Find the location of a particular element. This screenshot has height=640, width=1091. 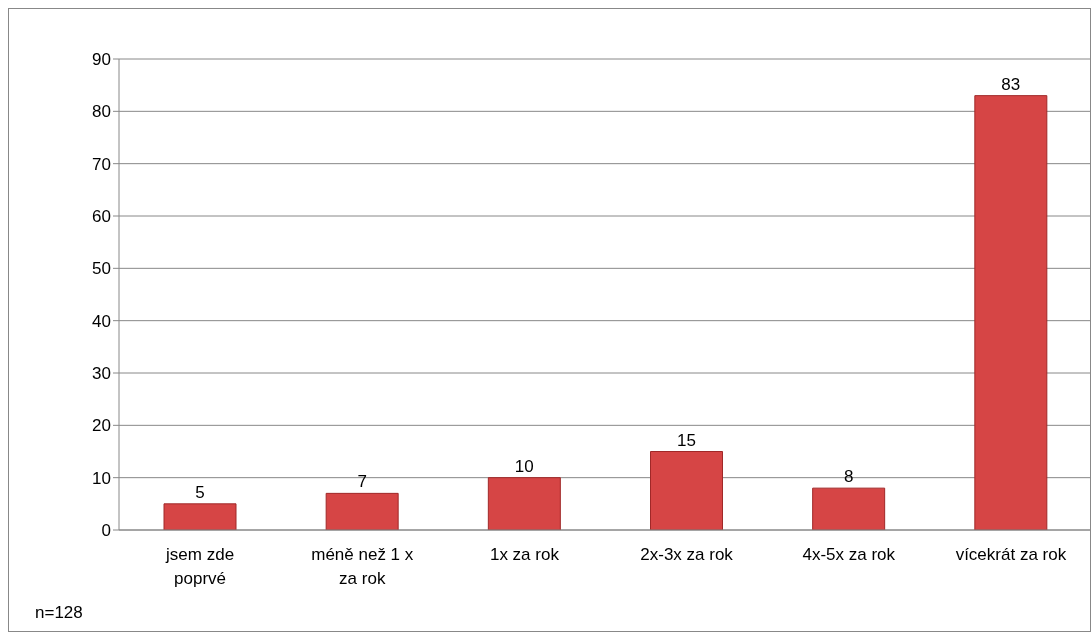

x-tick-label: 1x za rok is located at coordinates (524, 554).